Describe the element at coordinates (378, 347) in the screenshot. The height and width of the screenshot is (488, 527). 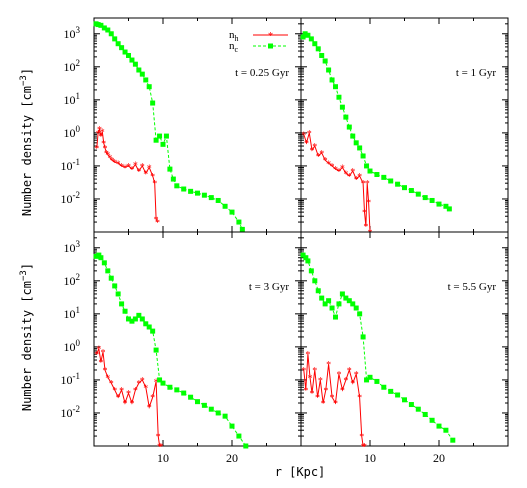
I see `series-line-cold` at that location.